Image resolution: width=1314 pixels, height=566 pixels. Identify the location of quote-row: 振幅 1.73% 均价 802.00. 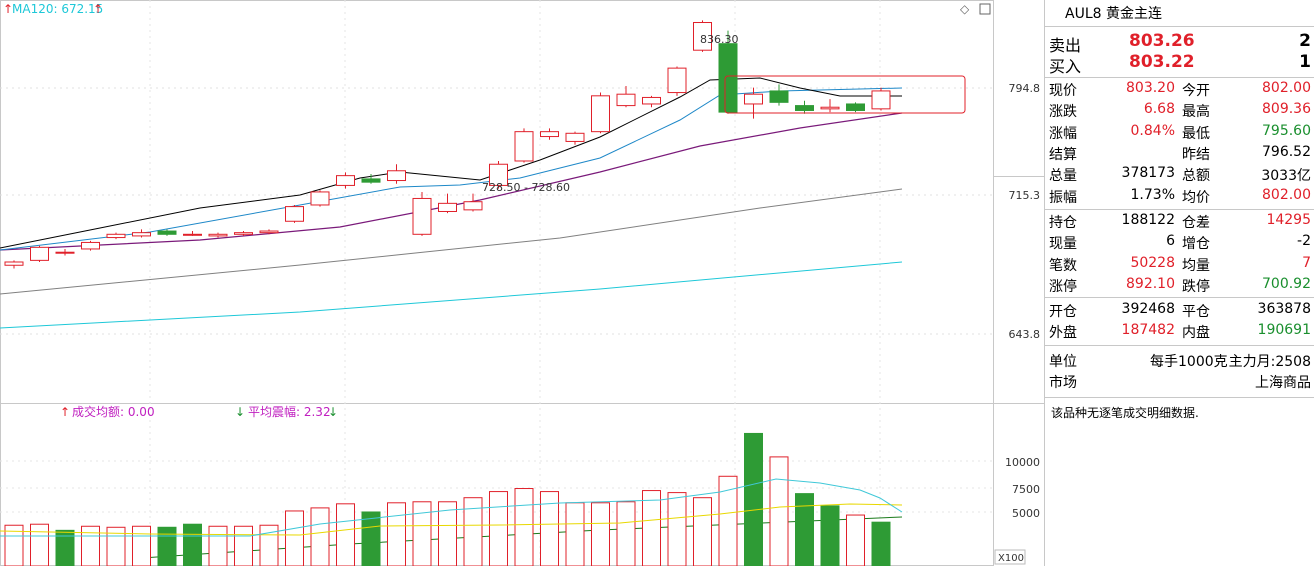
(1179, 197).